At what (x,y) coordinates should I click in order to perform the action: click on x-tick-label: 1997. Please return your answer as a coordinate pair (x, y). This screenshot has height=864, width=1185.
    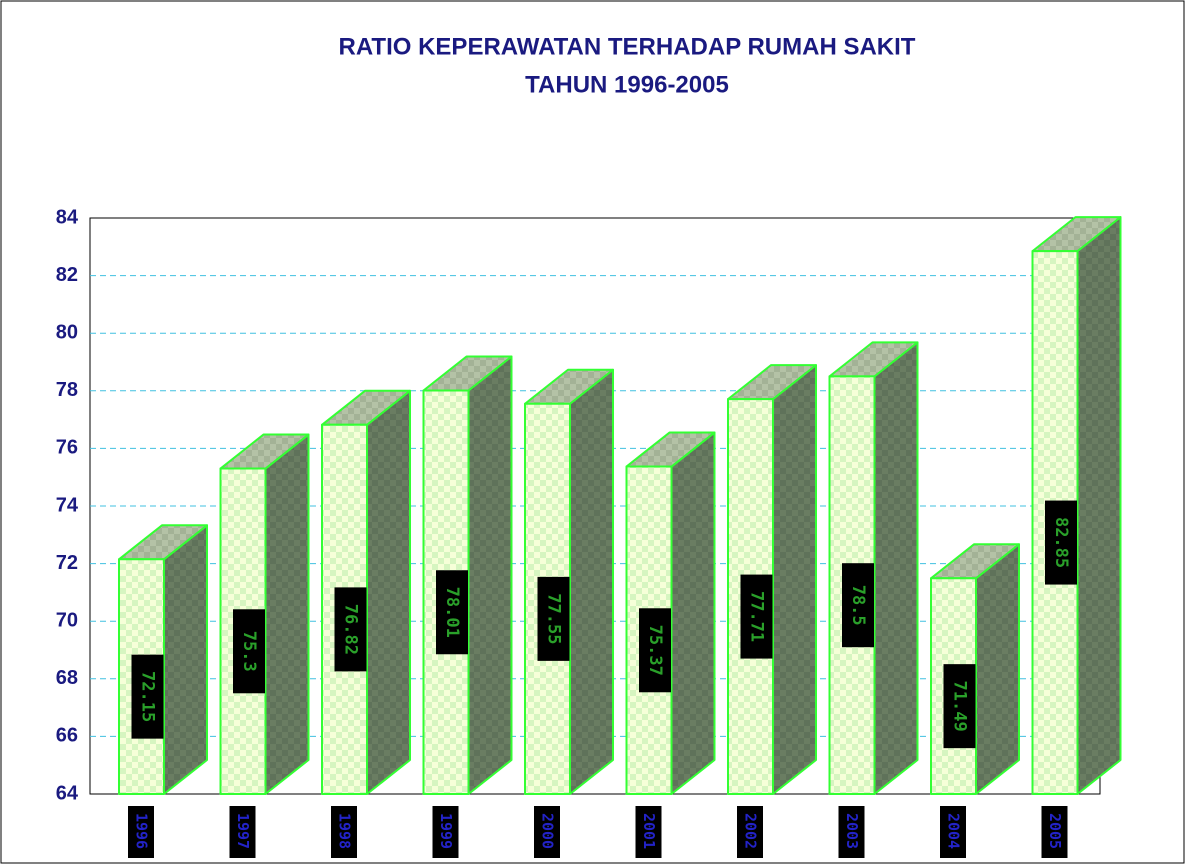
    Looking at the image, I should click on (243, 831).